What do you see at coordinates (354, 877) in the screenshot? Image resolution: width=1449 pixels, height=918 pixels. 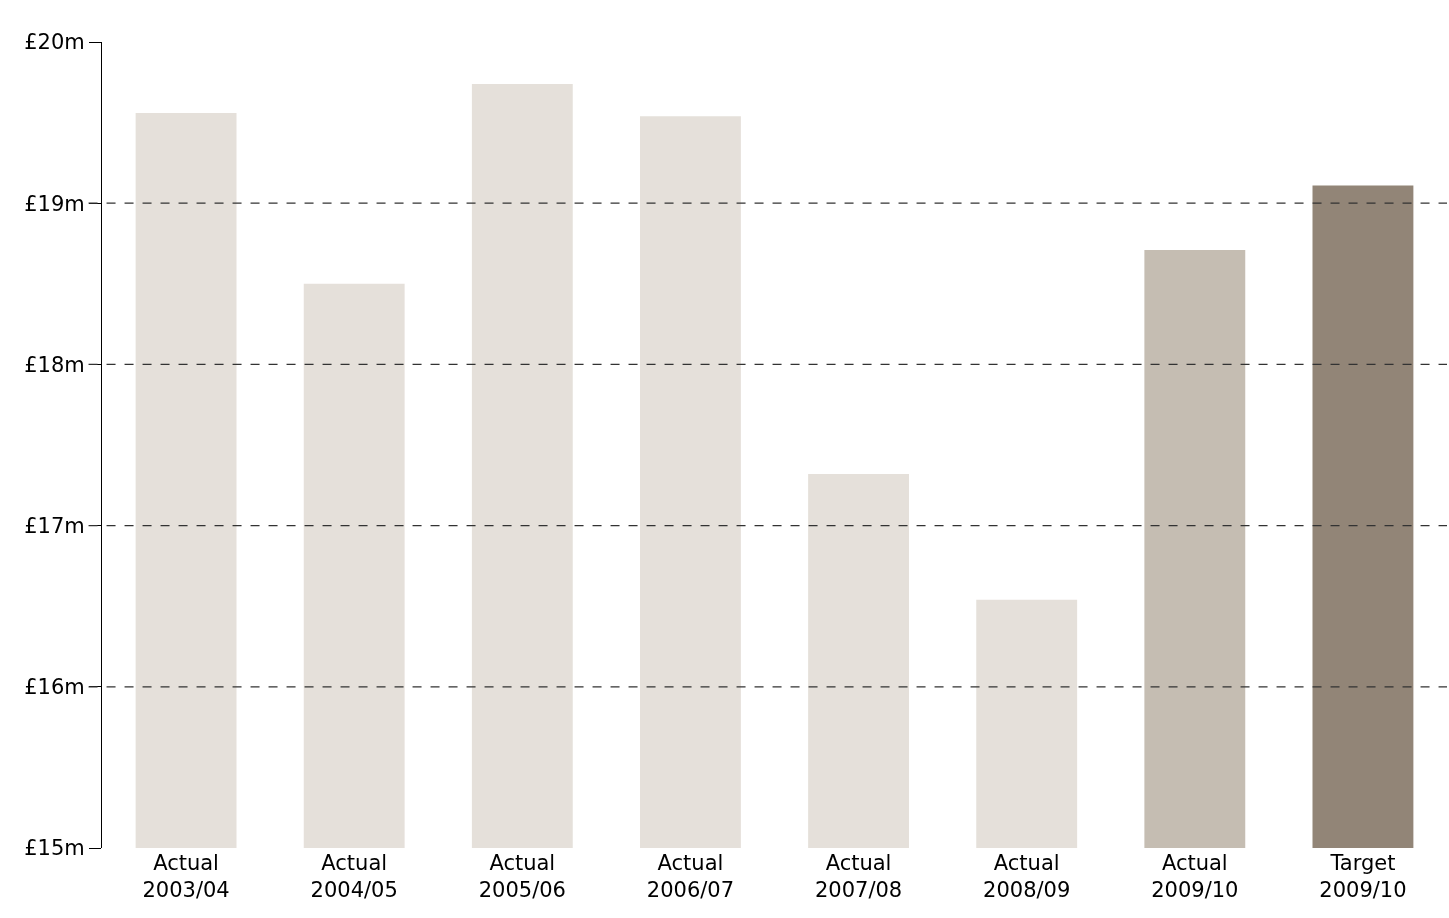 I see `x-tick-label: Actual 2004/05` at bounding box center [354, 877].